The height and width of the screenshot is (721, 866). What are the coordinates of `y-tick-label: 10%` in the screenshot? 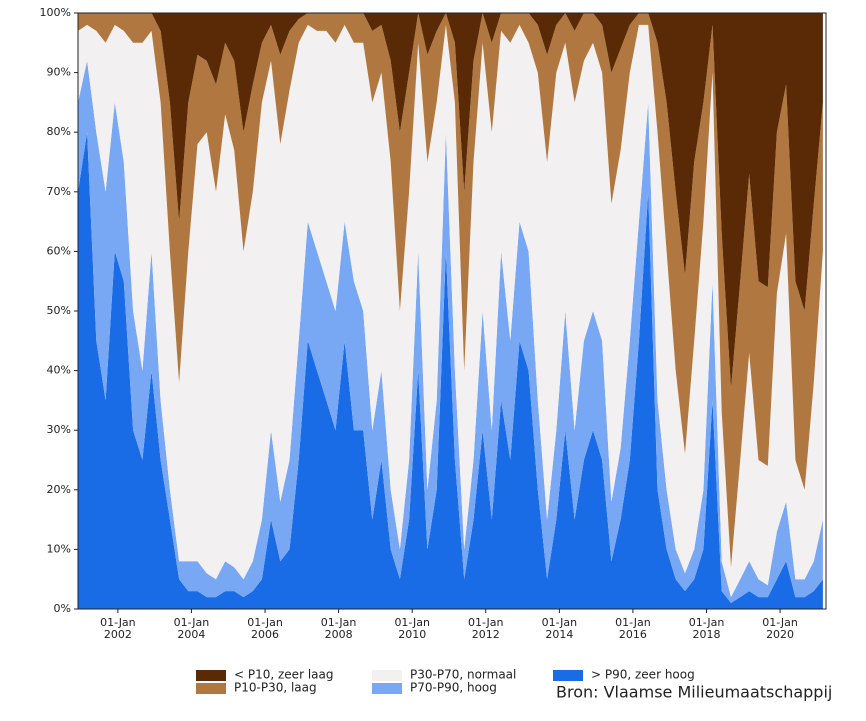 It's located at (59, 548).